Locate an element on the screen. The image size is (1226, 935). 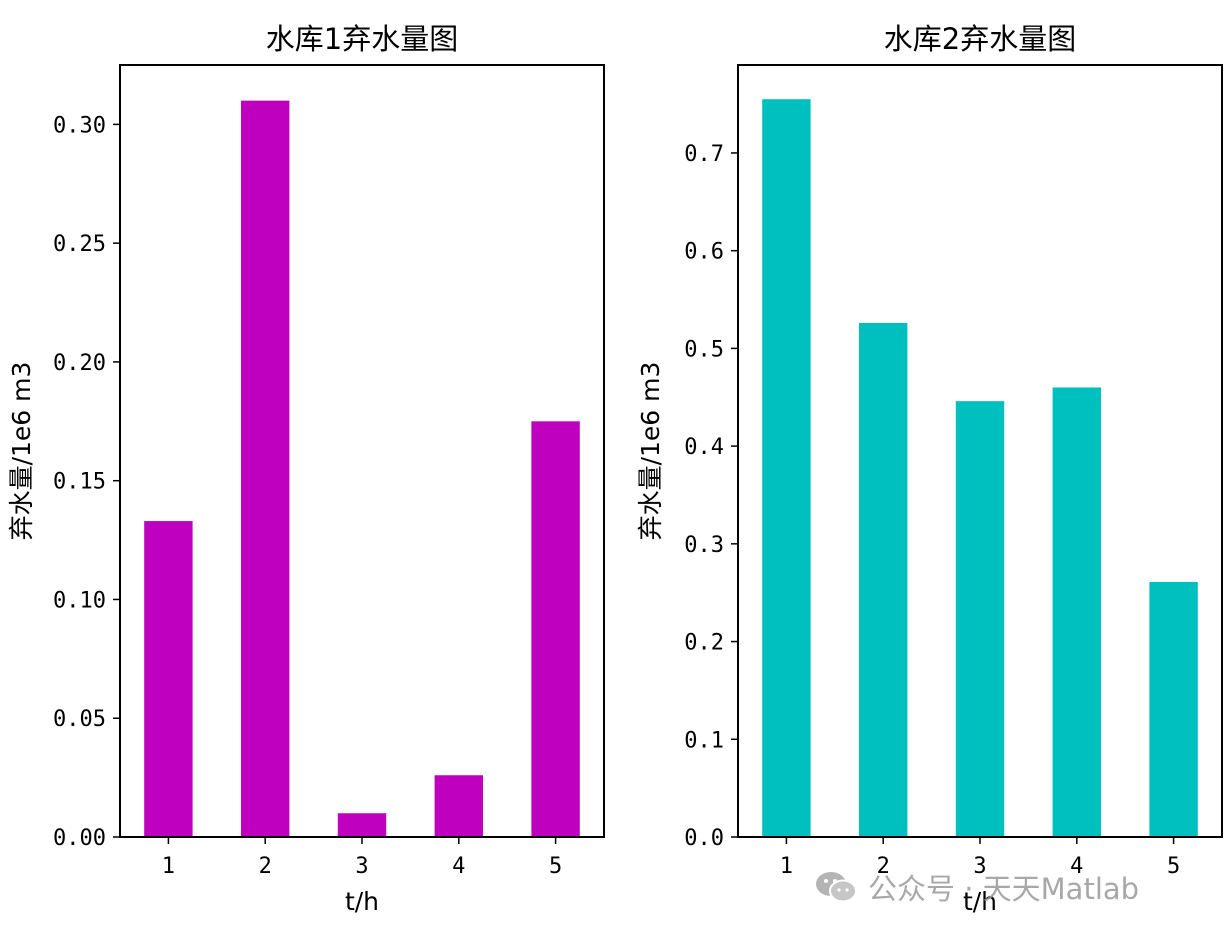
watermark: 公众号 · 天天Matlab is located at coordinates (976, 887).